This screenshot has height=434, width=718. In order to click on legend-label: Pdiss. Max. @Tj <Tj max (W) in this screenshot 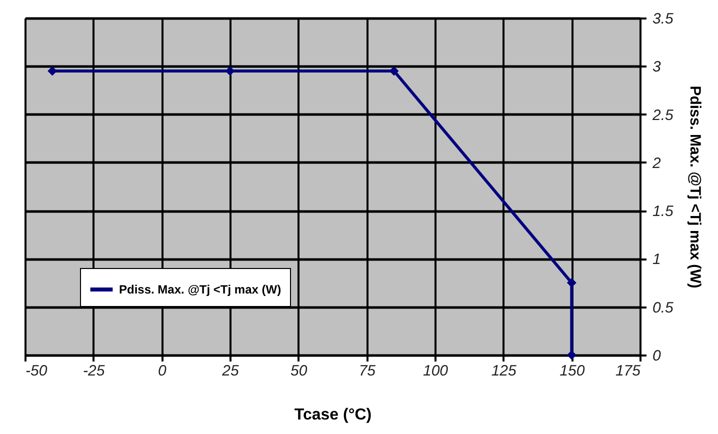, I will do `click(200, 289)`.